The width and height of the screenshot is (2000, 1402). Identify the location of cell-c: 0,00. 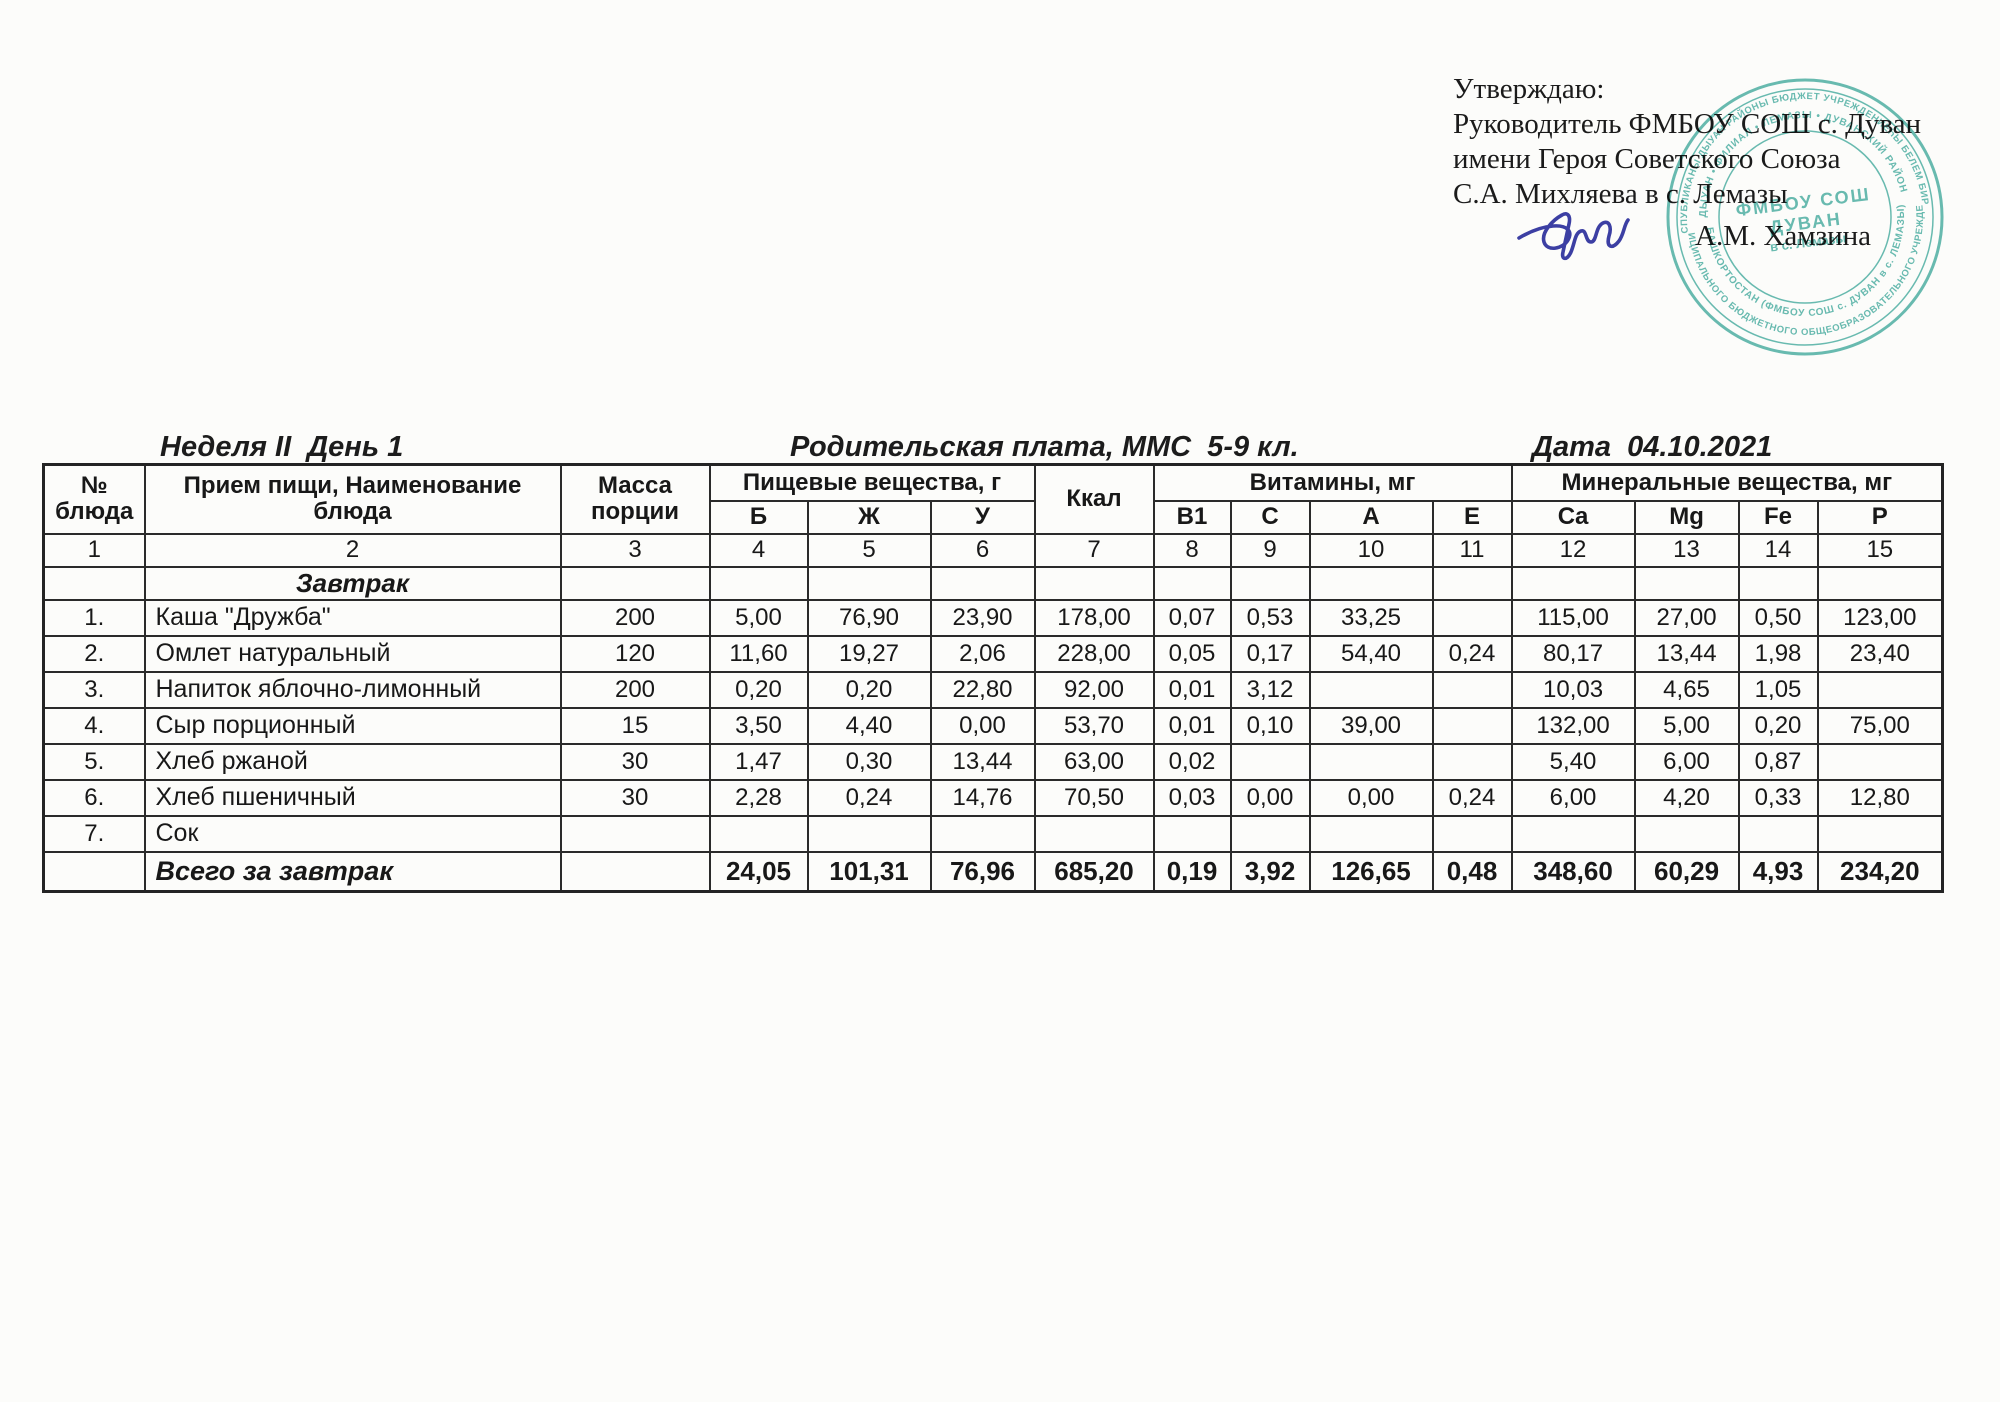
(1270, 797).